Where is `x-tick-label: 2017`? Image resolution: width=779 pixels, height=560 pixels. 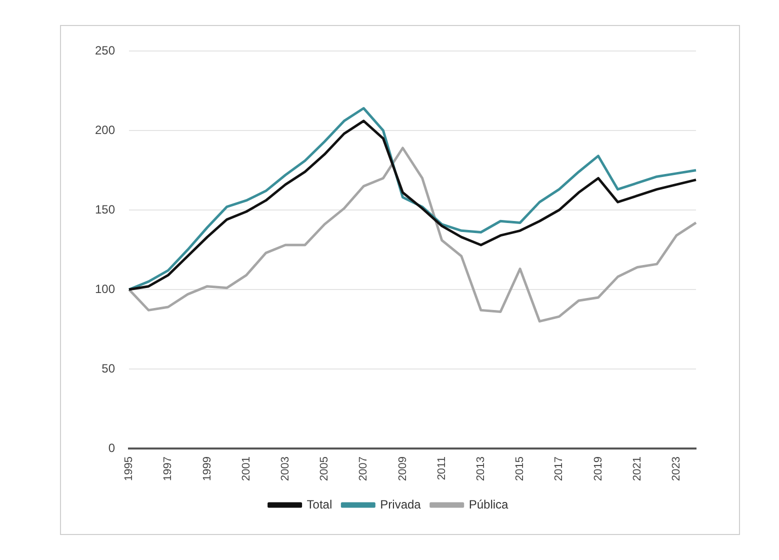 x-tick-label: 2017 is located at coordinates (559, 469).